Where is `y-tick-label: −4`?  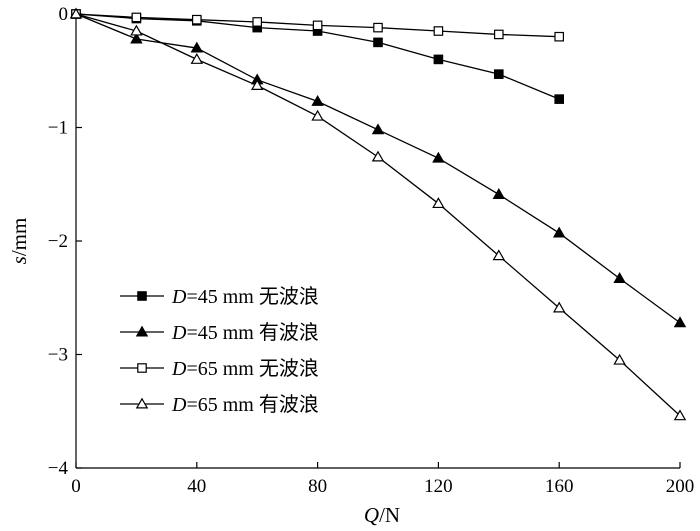
y-tick-label: −4 is located at coordinates (58, 468).